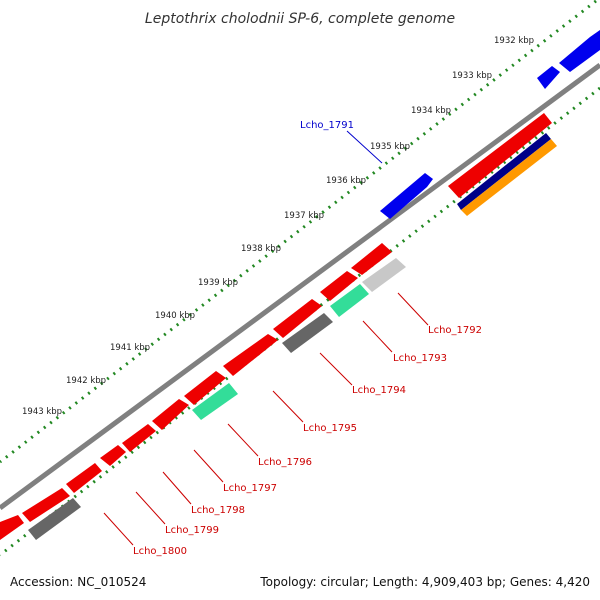 The width and height of the screenshot is (600, 600). I want to click on gene-label-lcho-1794: Lcho_1794, so click(379, 390).